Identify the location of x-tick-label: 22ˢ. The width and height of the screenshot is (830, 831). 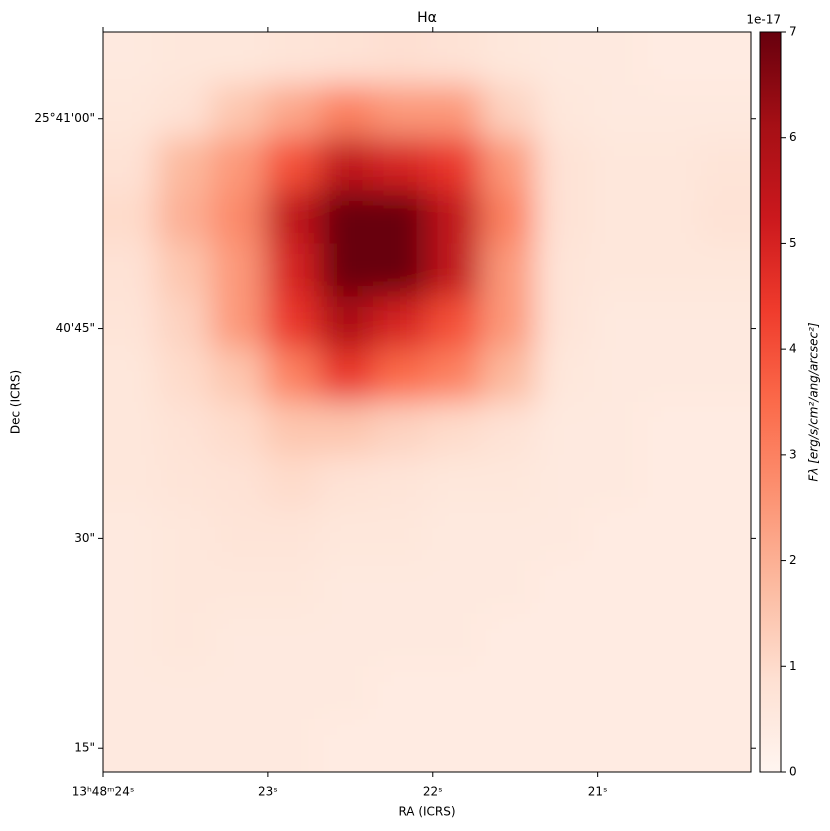
(433, 792).